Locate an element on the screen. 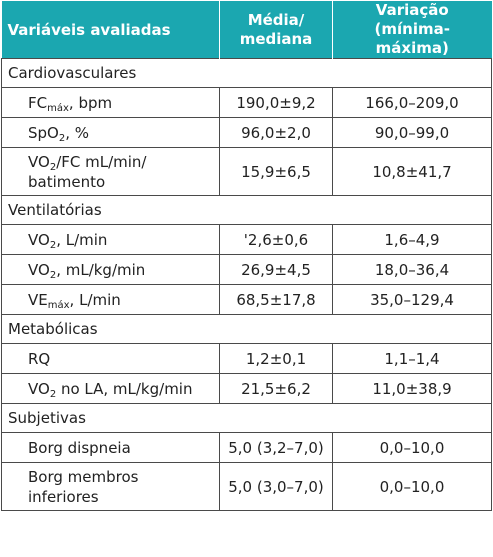  row-range: 90,0–99,0 is located at coordinates (412, 132).